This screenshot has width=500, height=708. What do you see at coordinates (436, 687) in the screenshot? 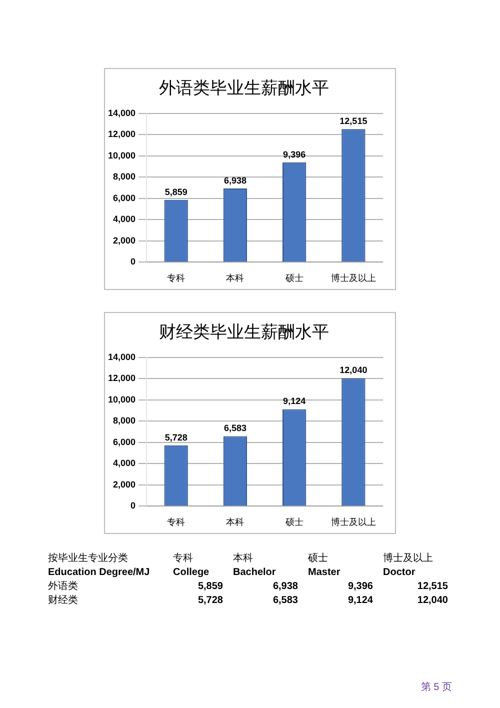
I see `text: 第 5 页` at bounding box center [436, 687].